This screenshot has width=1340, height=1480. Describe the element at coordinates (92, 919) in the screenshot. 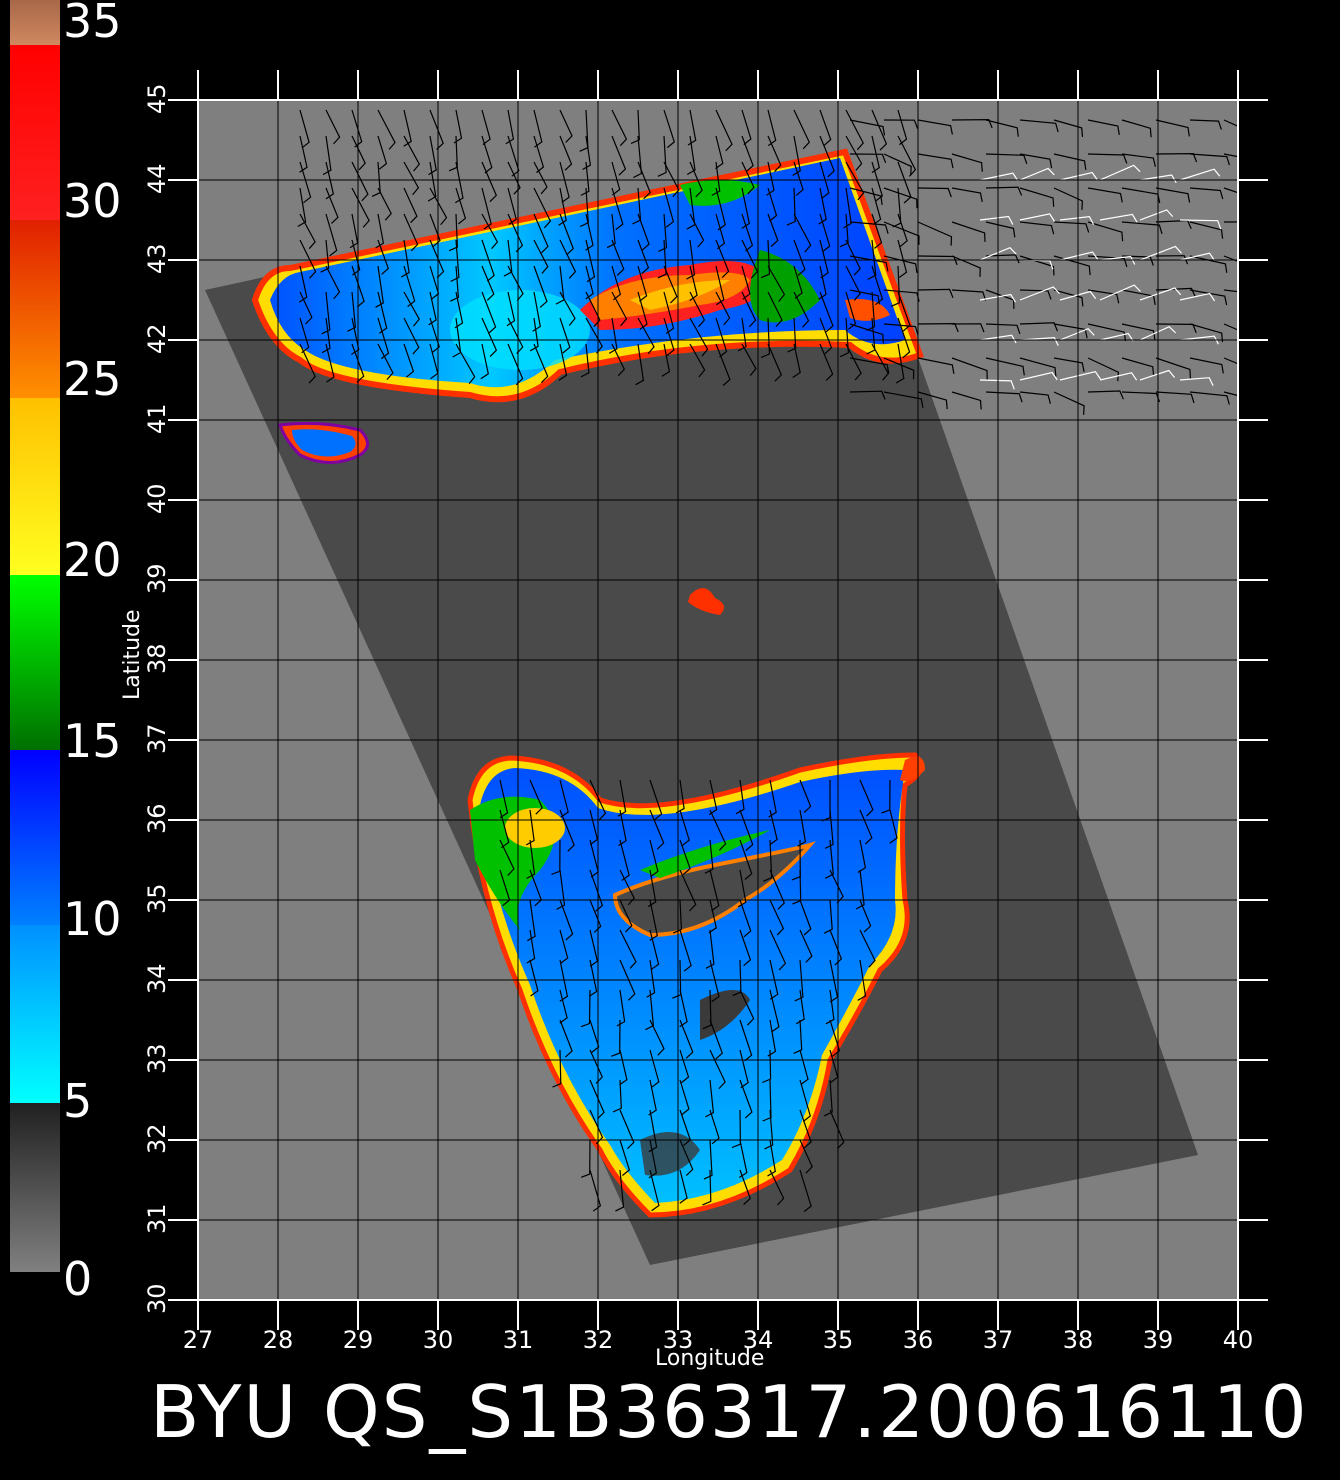

I see `colorbar-label-10: 10` at that location.